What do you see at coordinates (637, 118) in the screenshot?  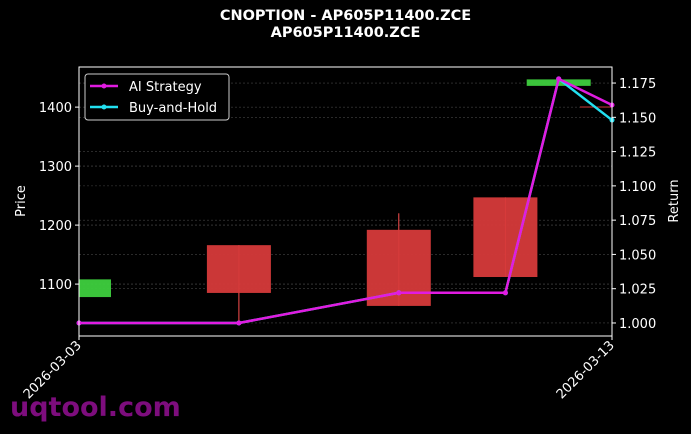 I see `y2-tick-label: 1.150` at bounding box center [637, 118].